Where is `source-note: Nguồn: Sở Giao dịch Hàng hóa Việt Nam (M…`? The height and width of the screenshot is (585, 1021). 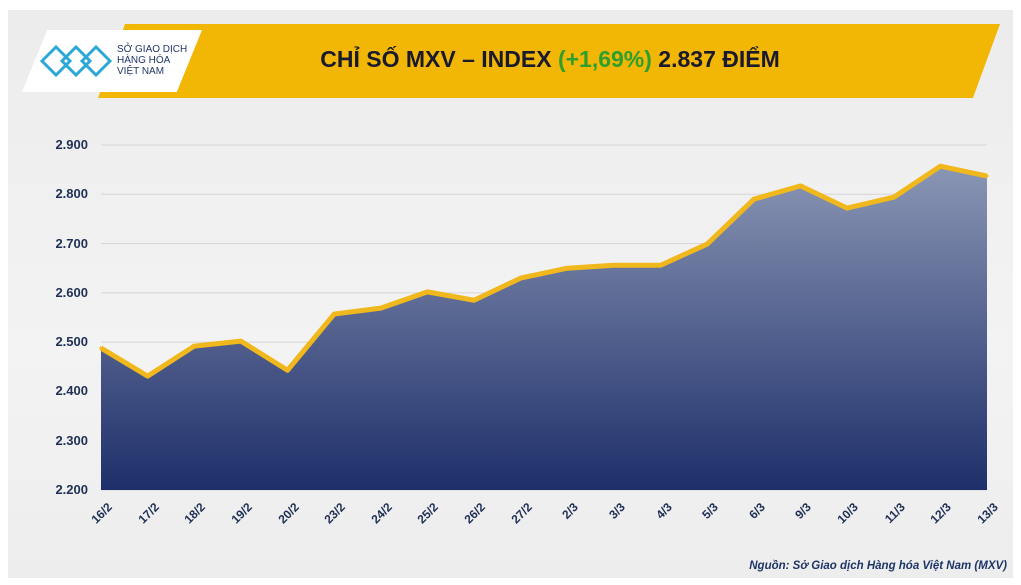
source-note: Nguồn: Sở Giao dịch Hàng hóa Việt Nam (M… is located at coordinates (878, 566).